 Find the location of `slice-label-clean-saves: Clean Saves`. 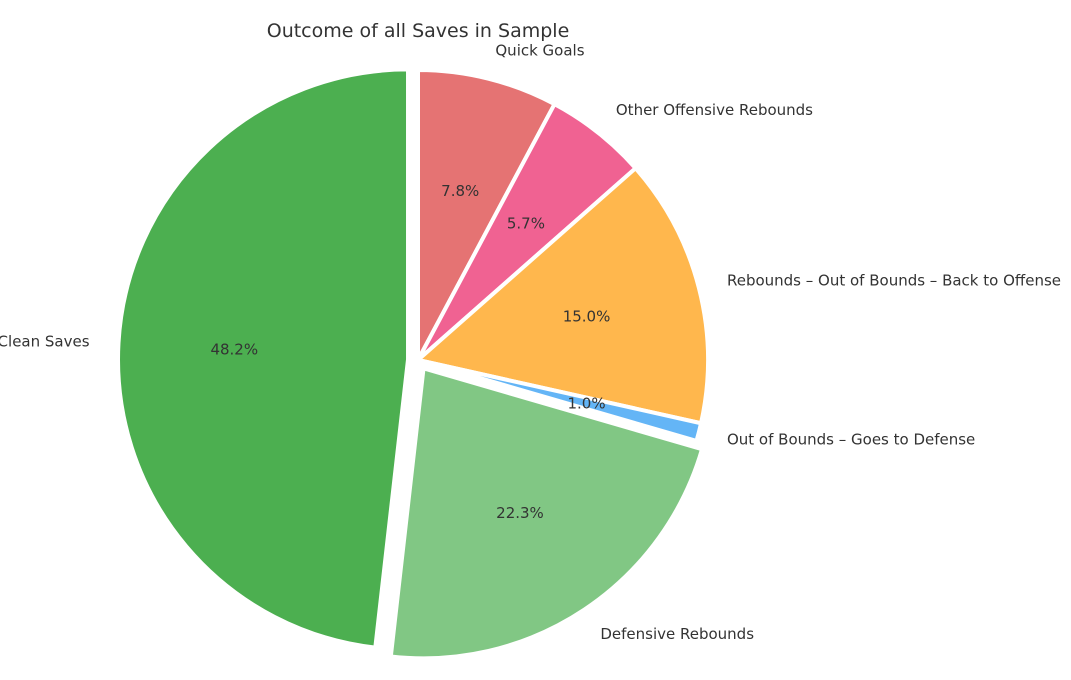

slice-label-clean-saves: Clean Saves is located at coordinates (45, 341).